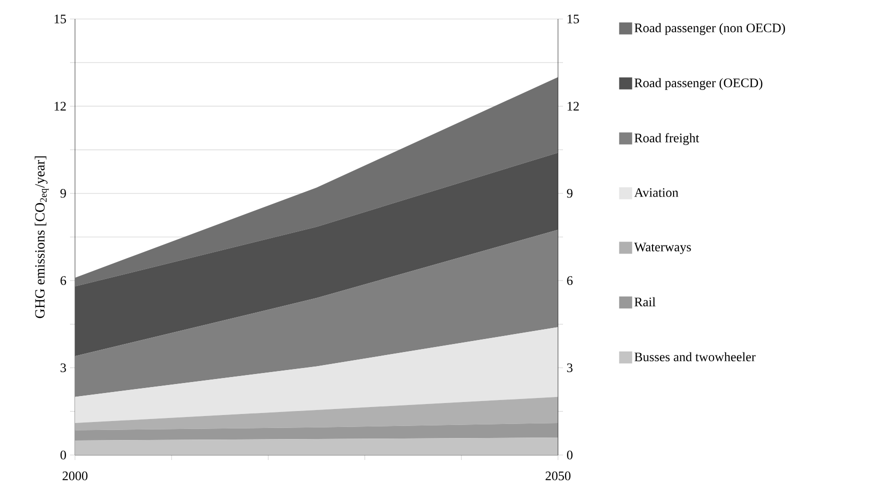 The width and height of the screenshot is (890, 493). Describe the element at coordinates (60, 106) in the screenshot. I see `y-tick-label: 12` at that location.